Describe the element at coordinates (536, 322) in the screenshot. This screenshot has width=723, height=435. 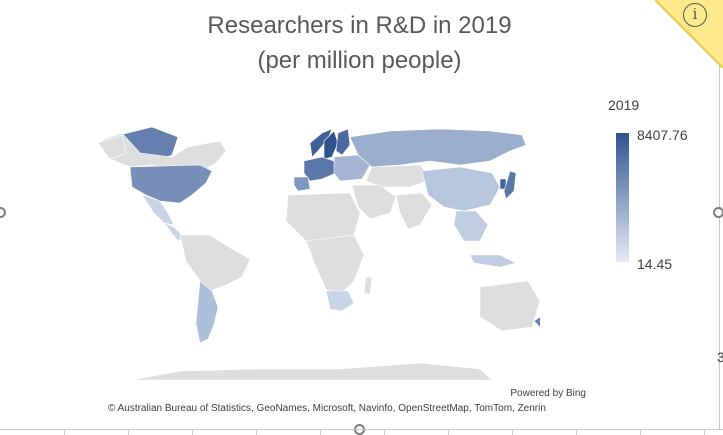
I see `region-new-zealand` at that location.